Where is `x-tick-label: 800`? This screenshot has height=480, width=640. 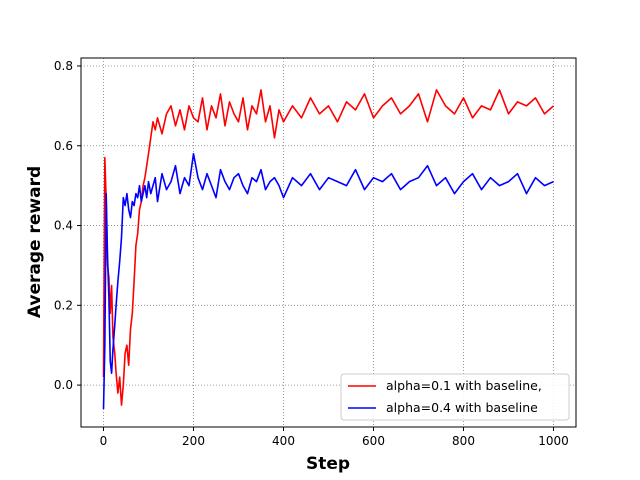 x-tick-label: 800 is located at coordinates (463, 441).